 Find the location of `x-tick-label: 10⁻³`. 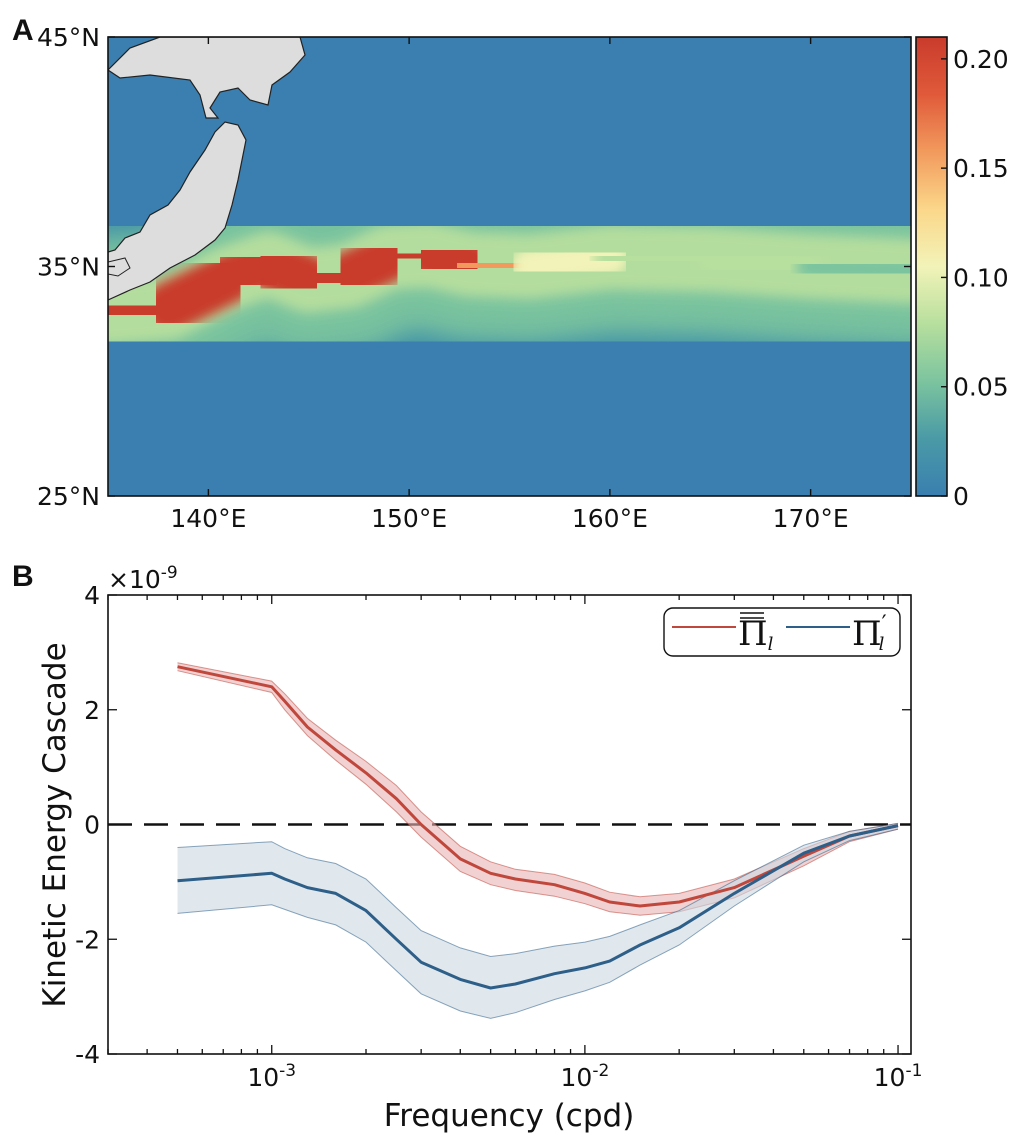

x-tick-label: 10⁻³ is located at coordinates (271, 1076).